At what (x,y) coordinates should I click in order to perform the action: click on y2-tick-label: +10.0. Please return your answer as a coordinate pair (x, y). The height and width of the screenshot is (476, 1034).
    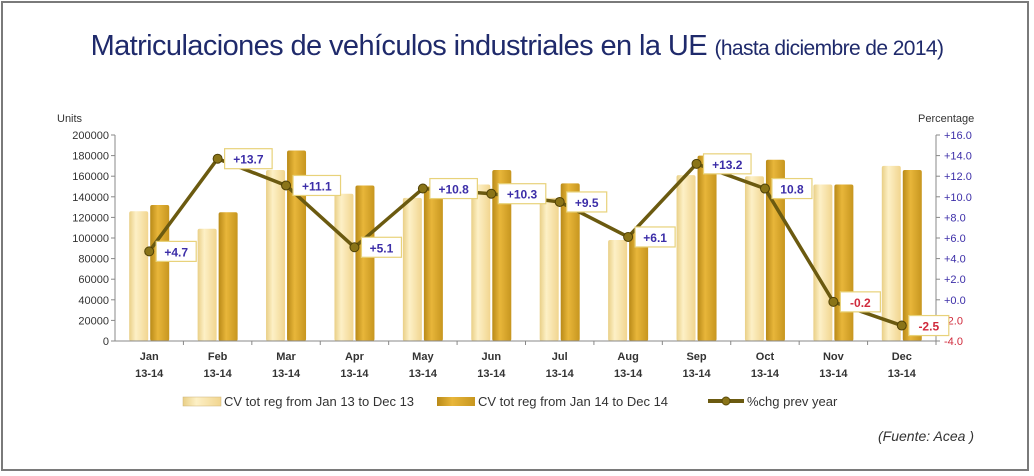
    Looking at the image, I should click on (958, 198).